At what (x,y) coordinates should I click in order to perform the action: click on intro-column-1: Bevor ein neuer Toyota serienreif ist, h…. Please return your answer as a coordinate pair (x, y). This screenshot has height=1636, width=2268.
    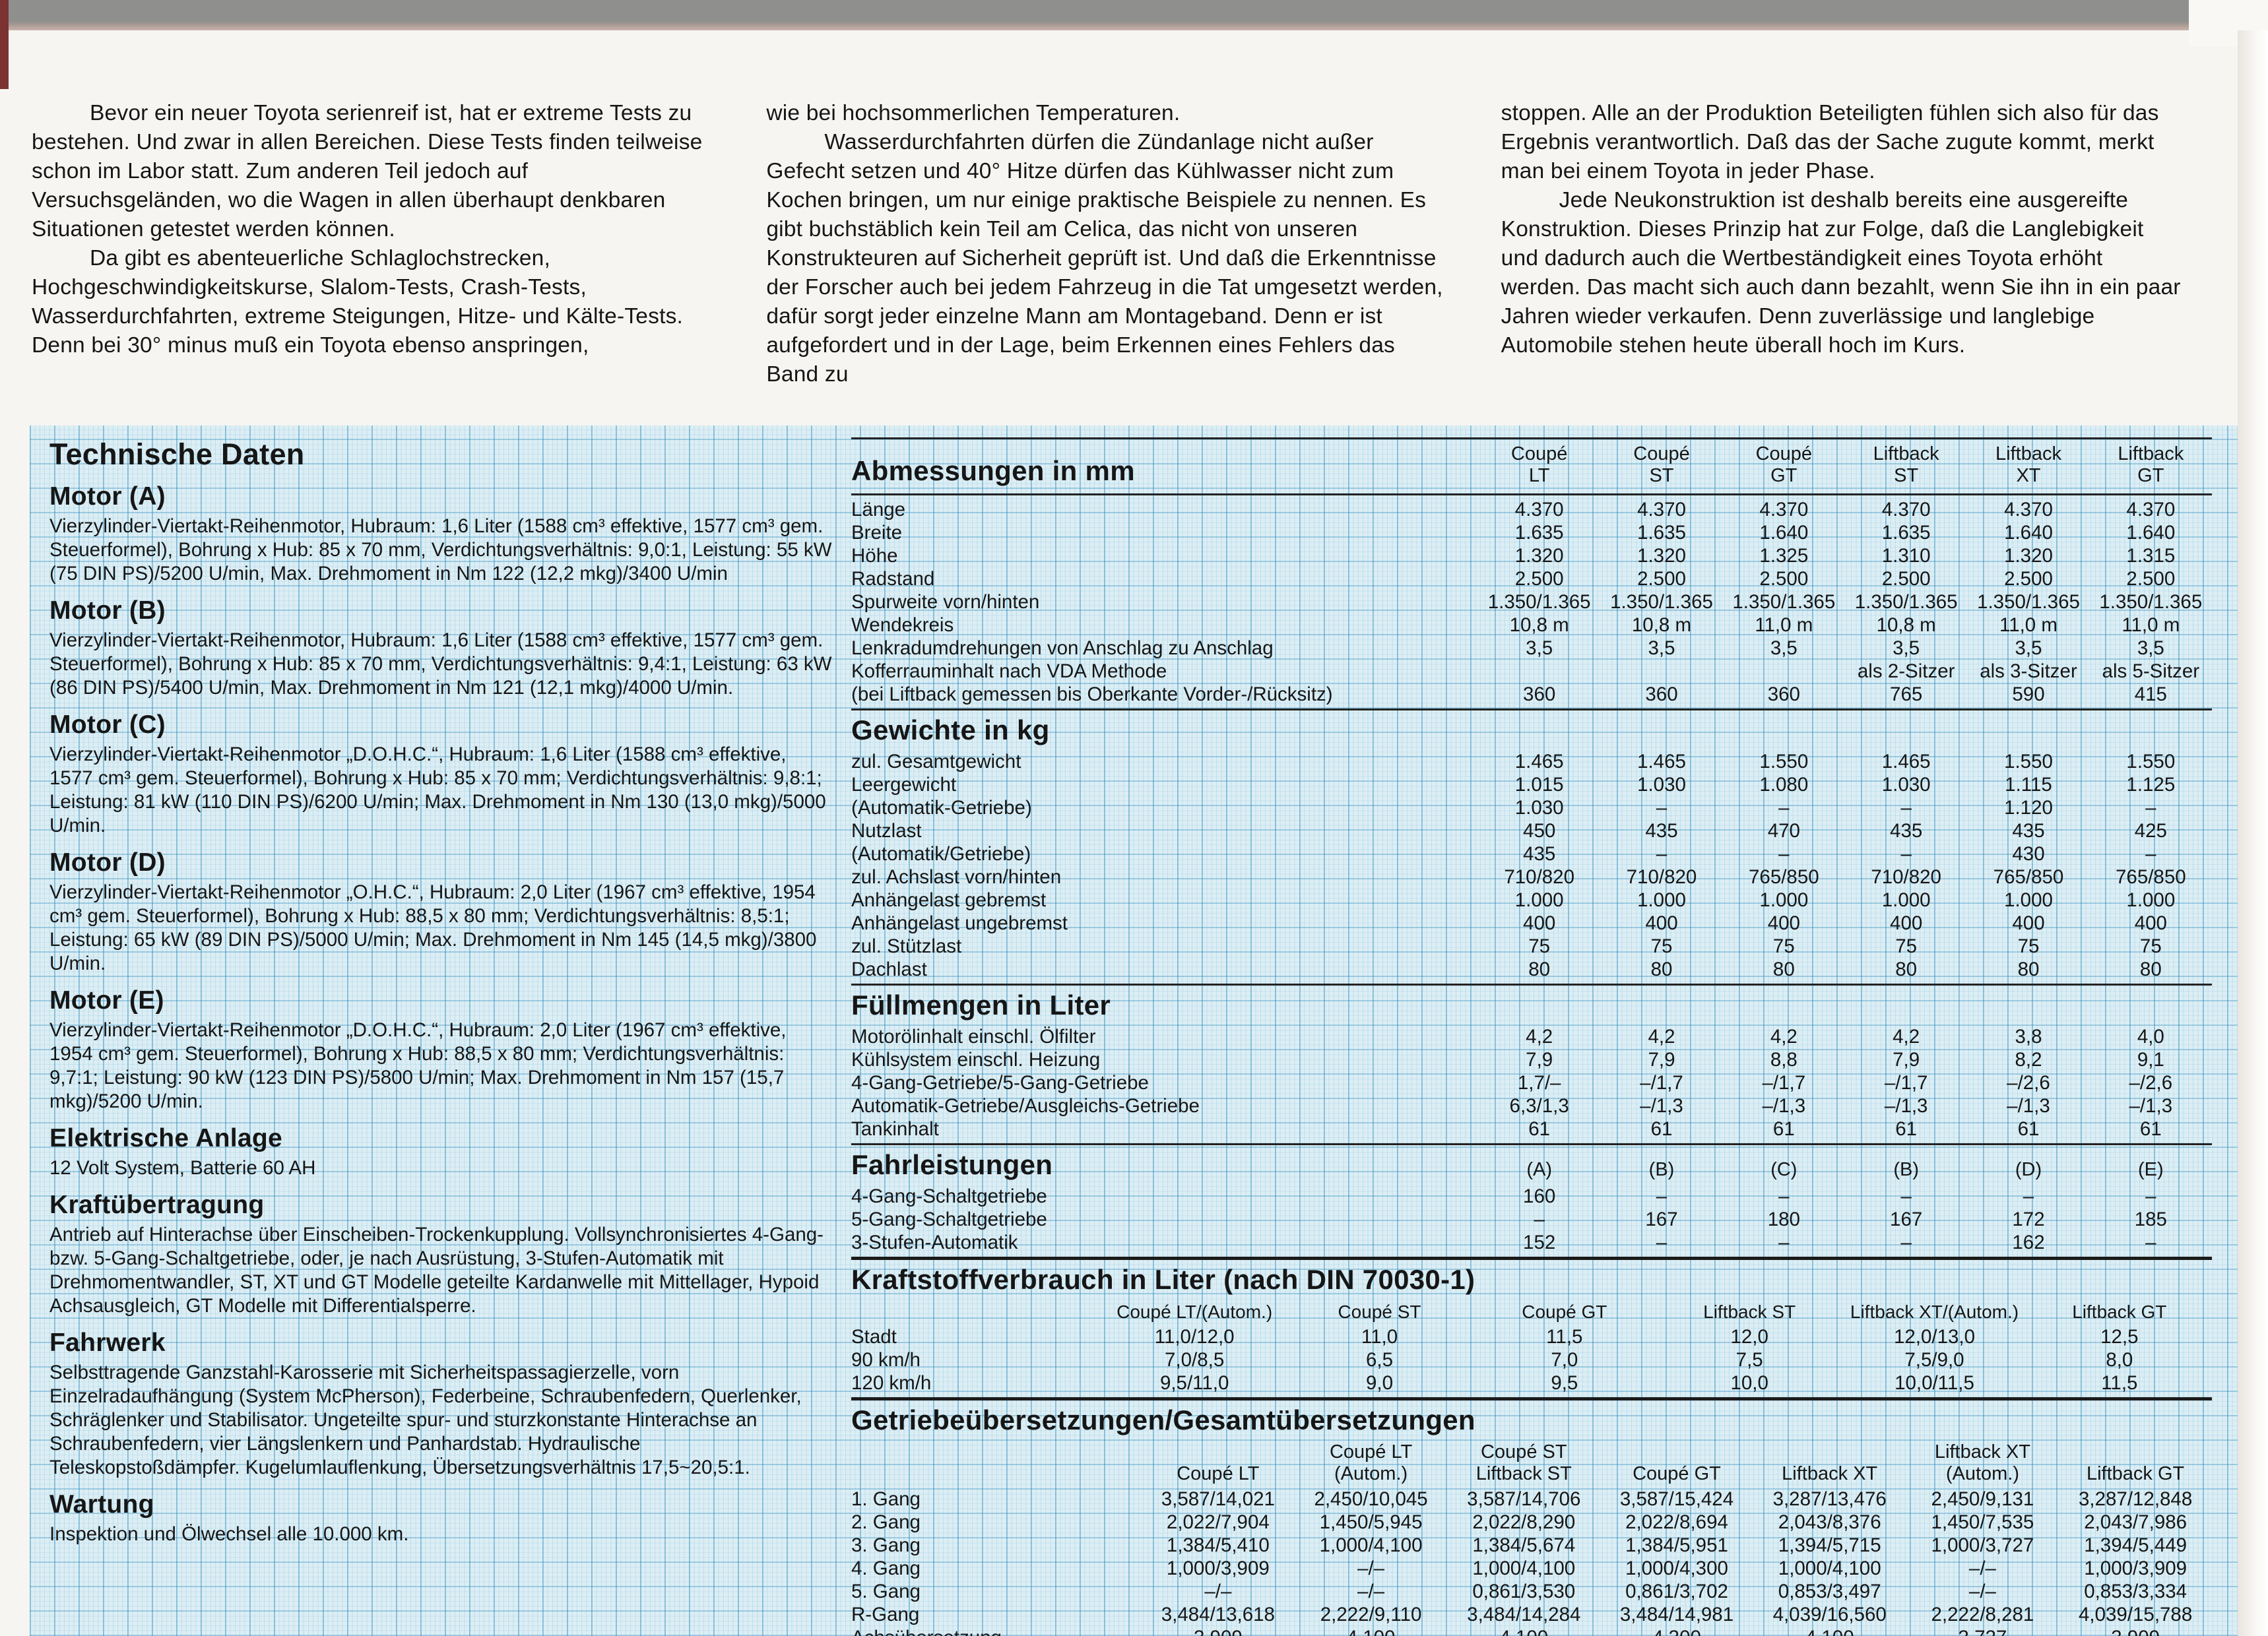
    Looking at the image, I should click on (375, 244).